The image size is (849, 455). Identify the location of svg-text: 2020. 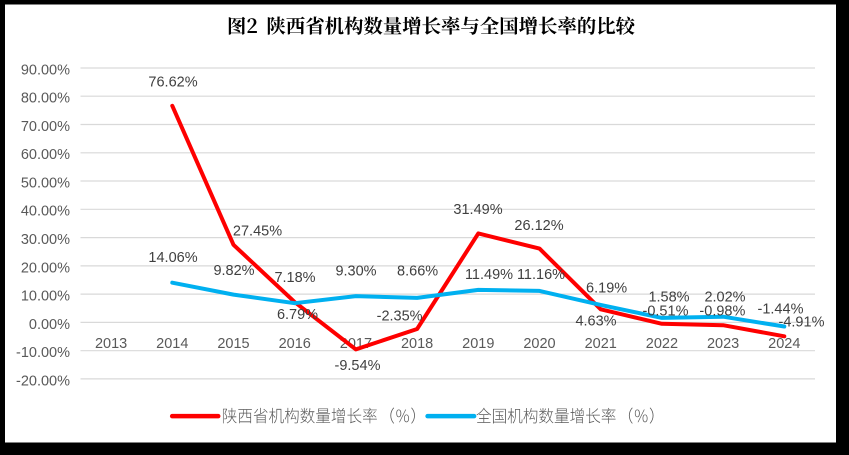
(539, 344).